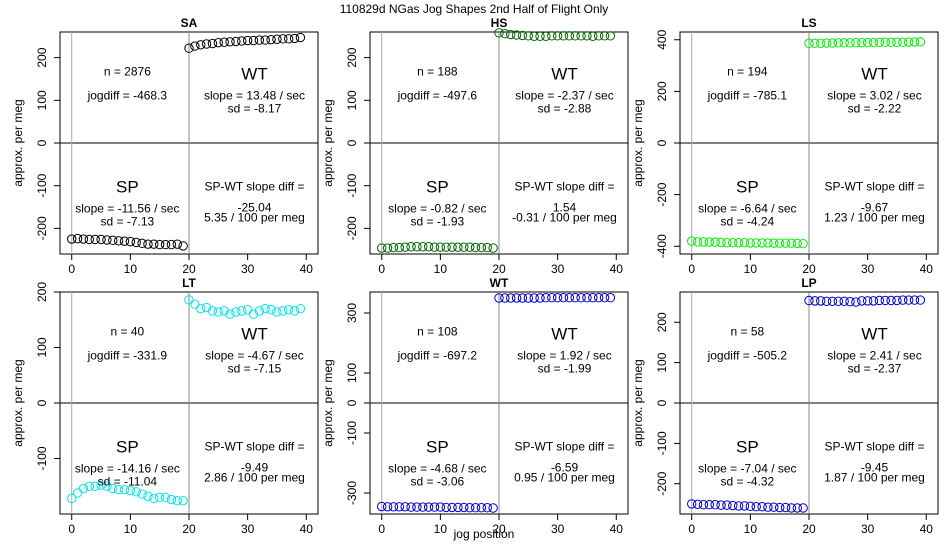 The width and height of the screenshot is (950, 550). What do you see at coordinates (254, 218) in the screenshot?
I see `slope-diff-permeg: 5.35 / 100 per meg` at bounding box center [254, 218].